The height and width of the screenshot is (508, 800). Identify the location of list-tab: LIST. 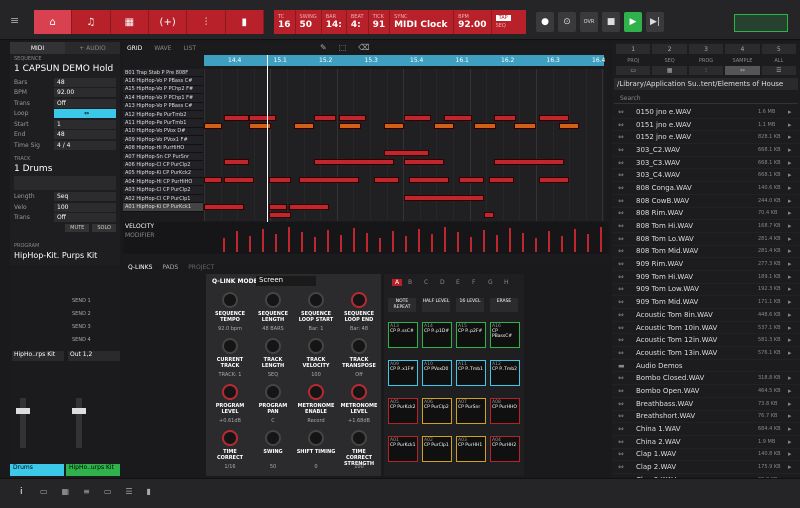
(190, 48).